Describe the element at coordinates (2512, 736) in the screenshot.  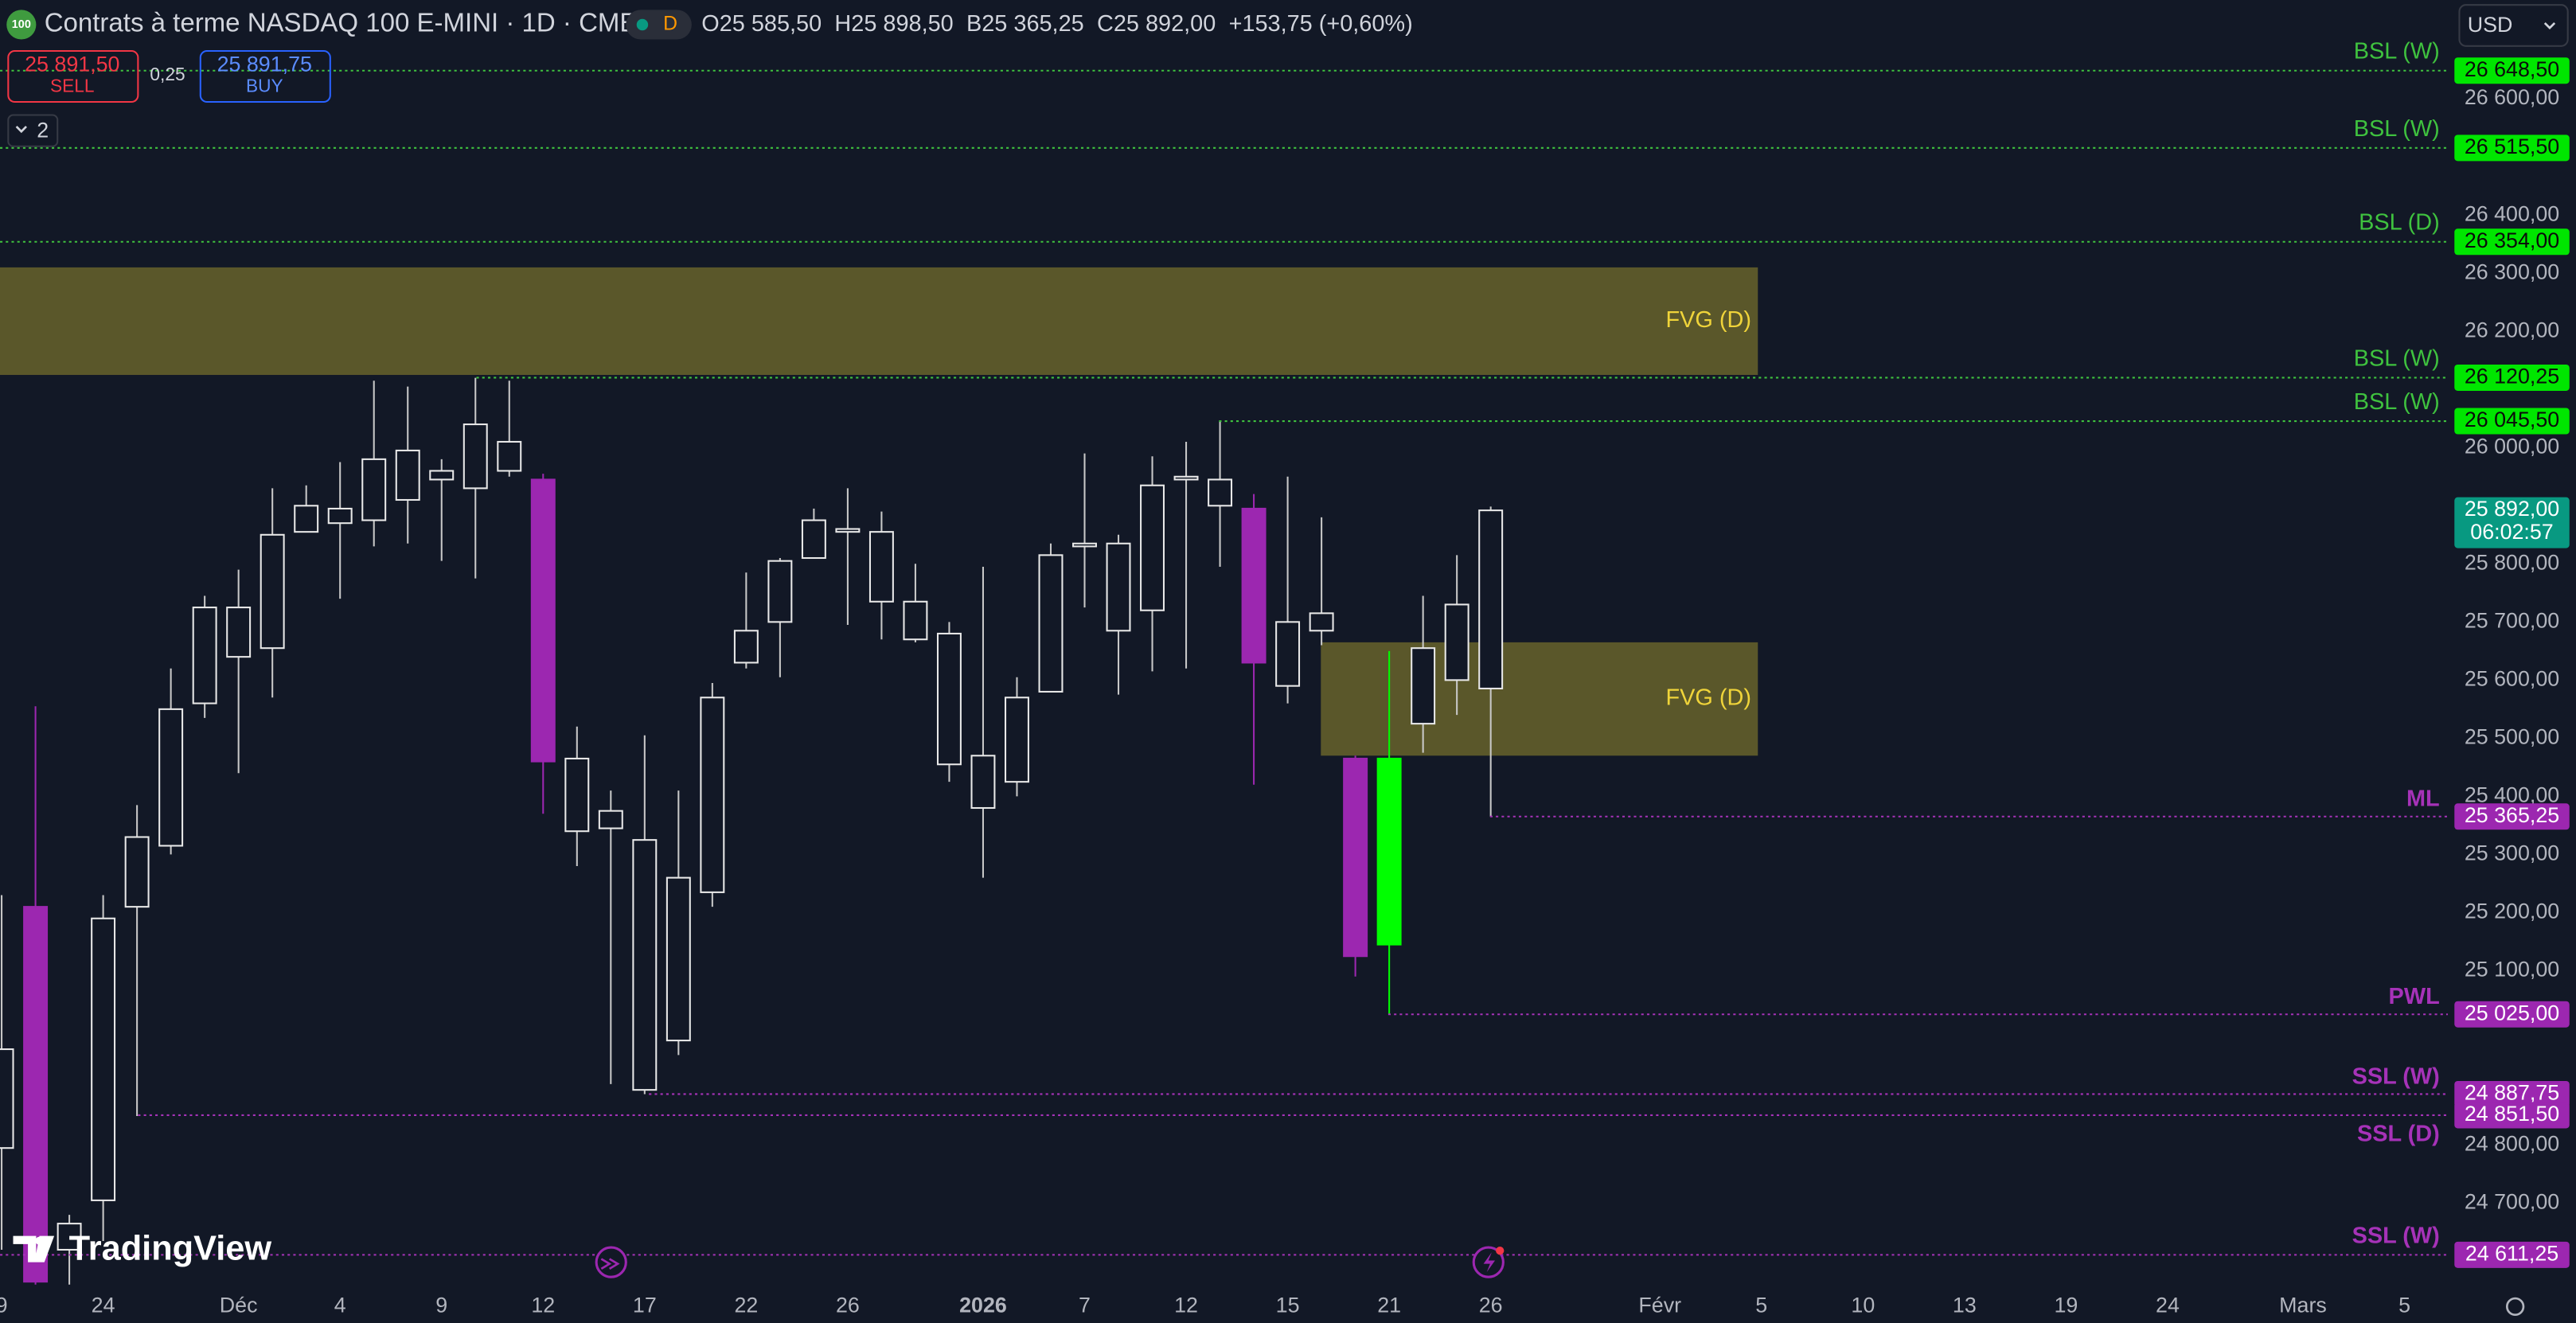
I see `y-tick-label: 25 500,00` at that location.